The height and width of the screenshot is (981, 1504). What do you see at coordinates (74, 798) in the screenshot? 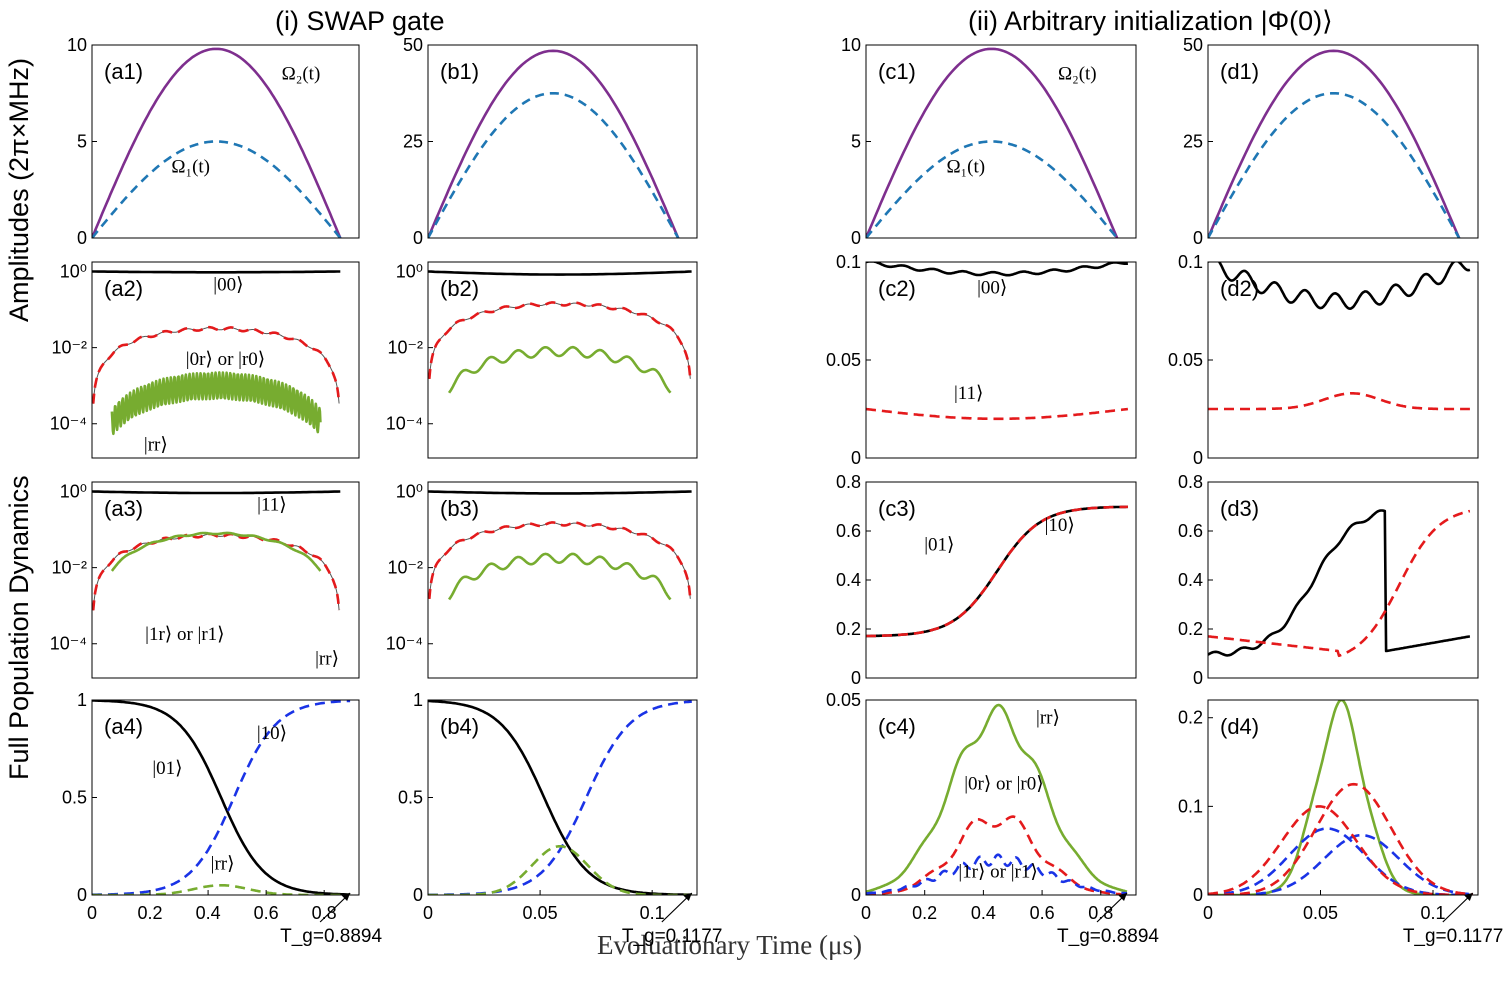
I see `ytick-label-a4: 0.5` at bounding box center [74, 798].